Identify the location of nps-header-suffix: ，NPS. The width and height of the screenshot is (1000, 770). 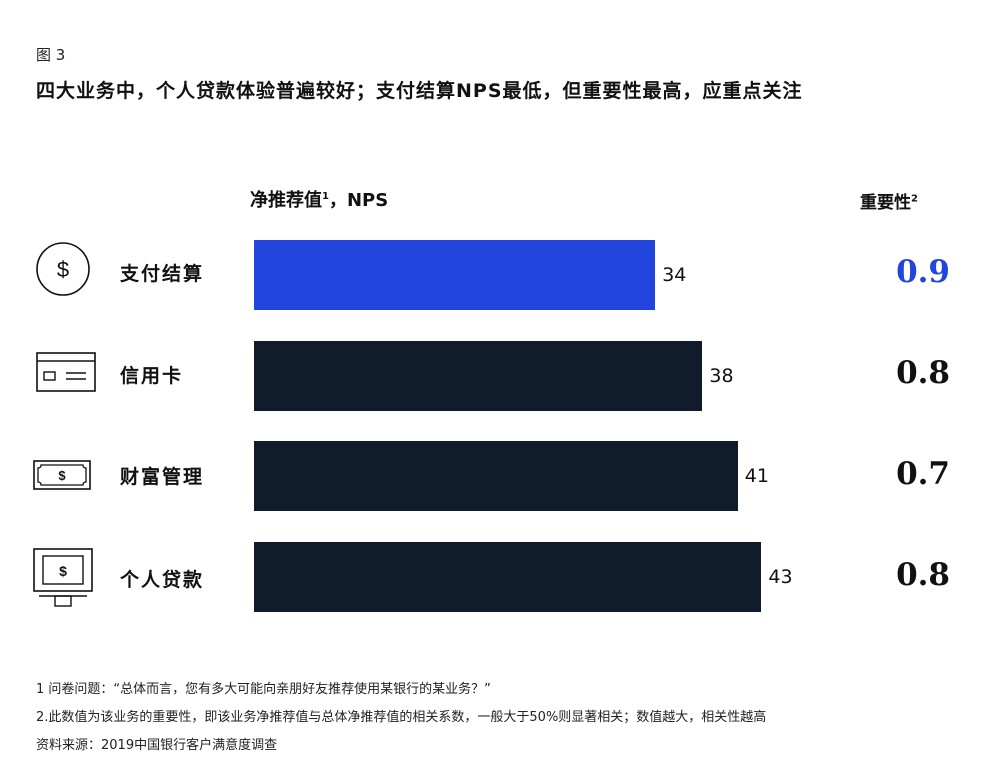
(358, 200).